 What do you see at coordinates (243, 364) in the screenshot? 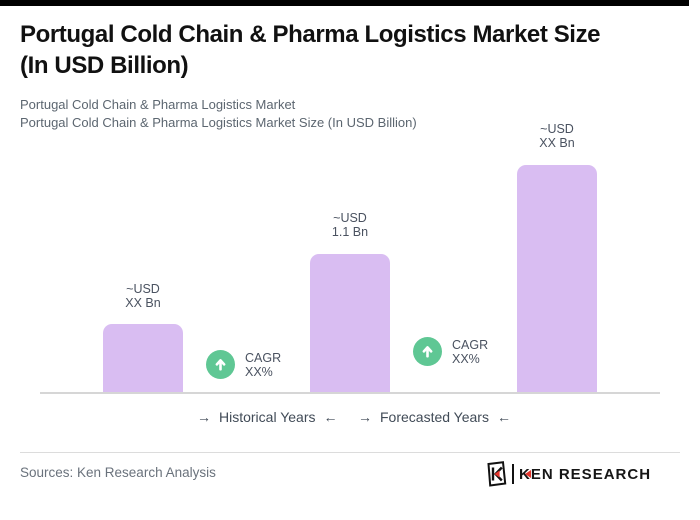
I see `cagr-badge-historical: CAGR XX%` at bounding box center [243, 364].